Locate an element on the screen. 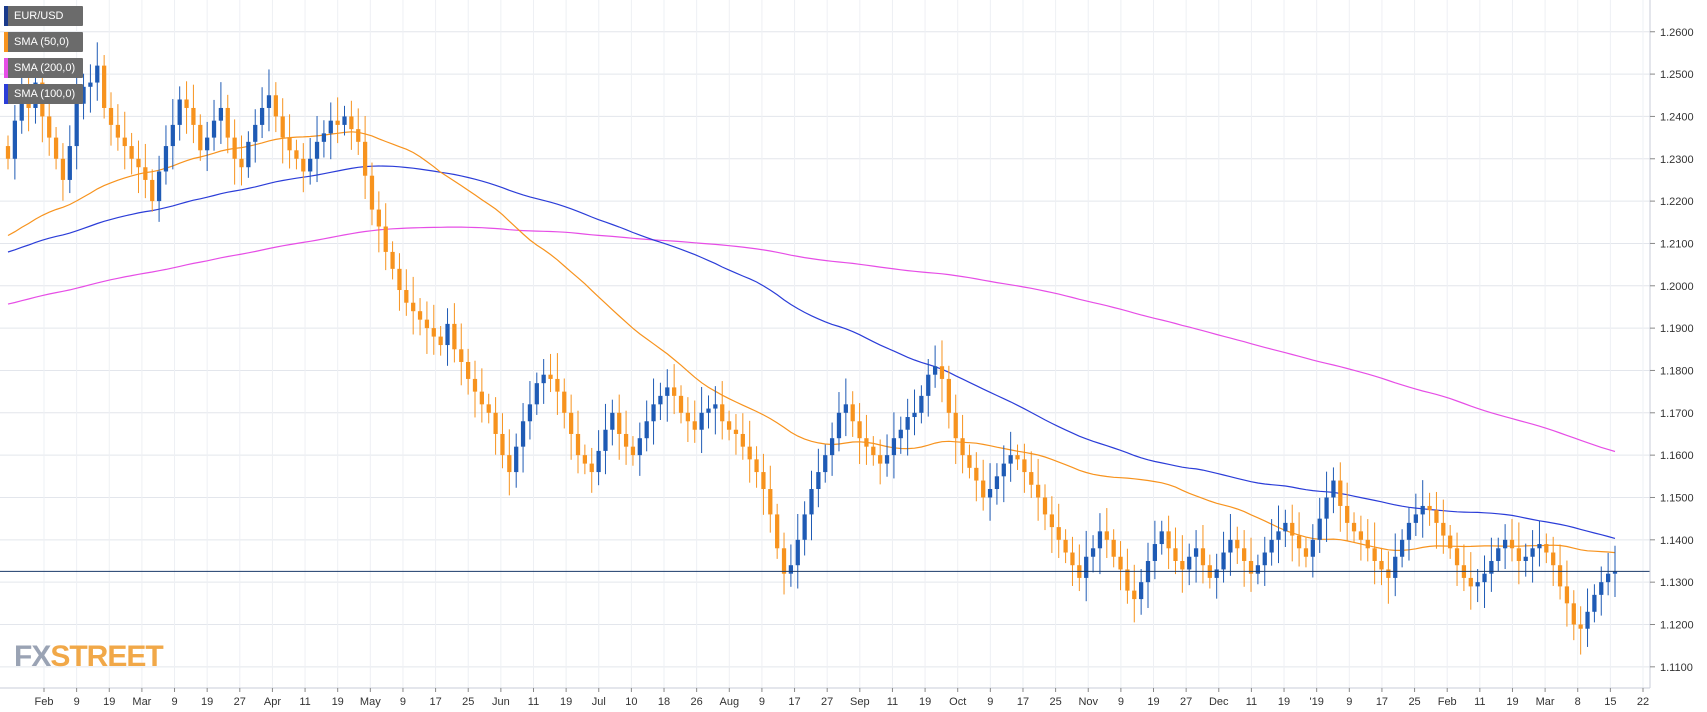 This screenshot has width=1707, height=712. x-tick-label: 25 is located at coordinates (1055, 702).